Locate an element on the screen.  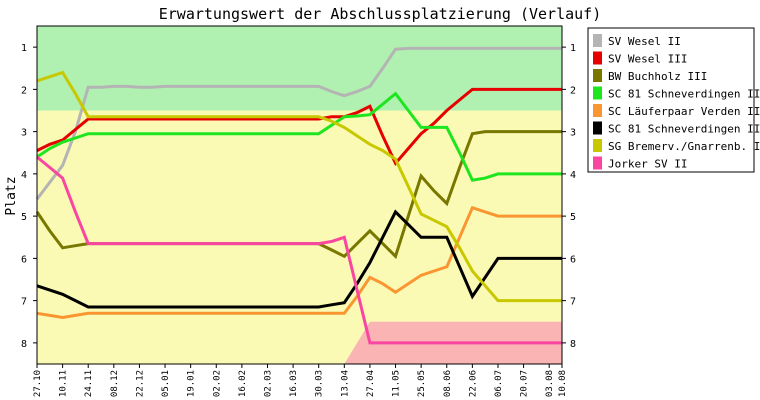
x-tick-label-13: 27.04 is located at coordinates (371, 383).